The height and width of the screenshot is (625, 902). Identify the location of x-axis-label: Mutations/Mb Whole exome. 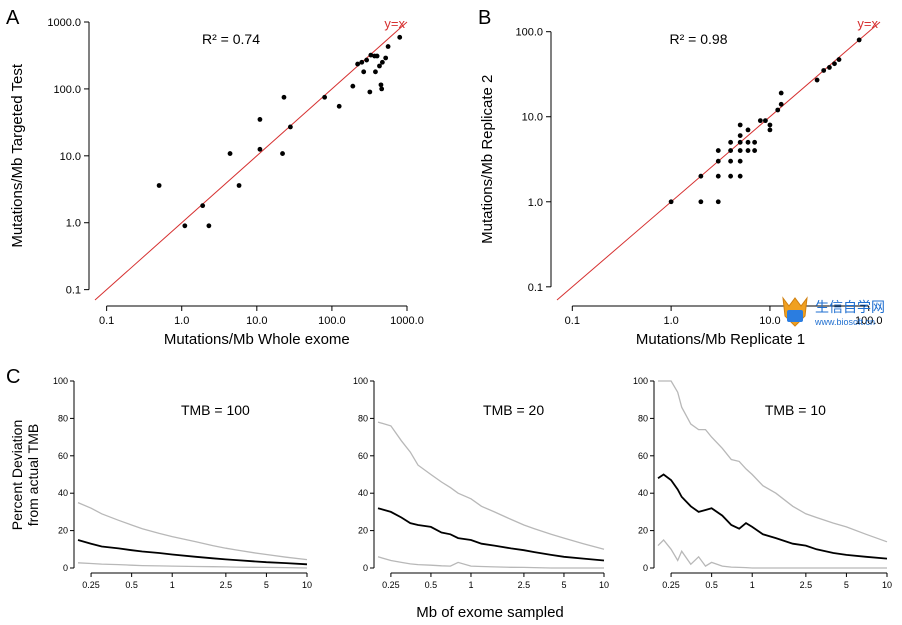
(257, 339).